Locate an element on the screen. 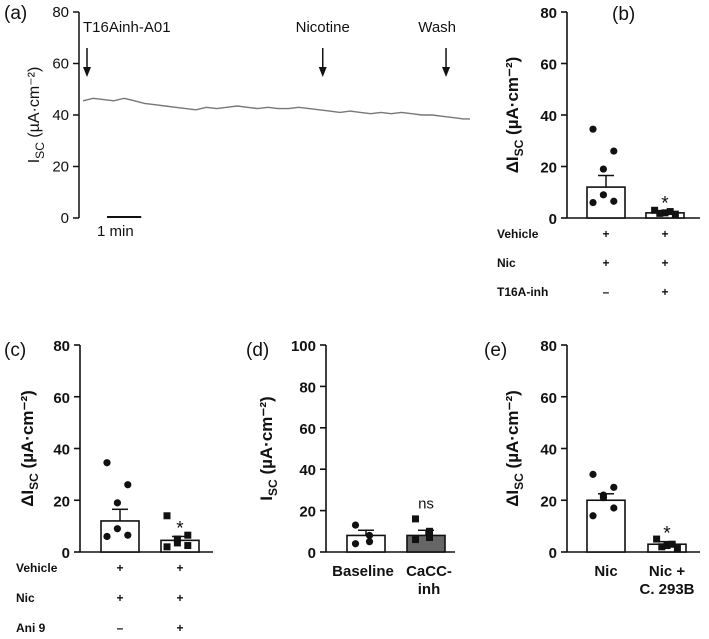 The width and height of the screenshot is (709, 639). condition-sign: – is located at coordinates (606, 292).